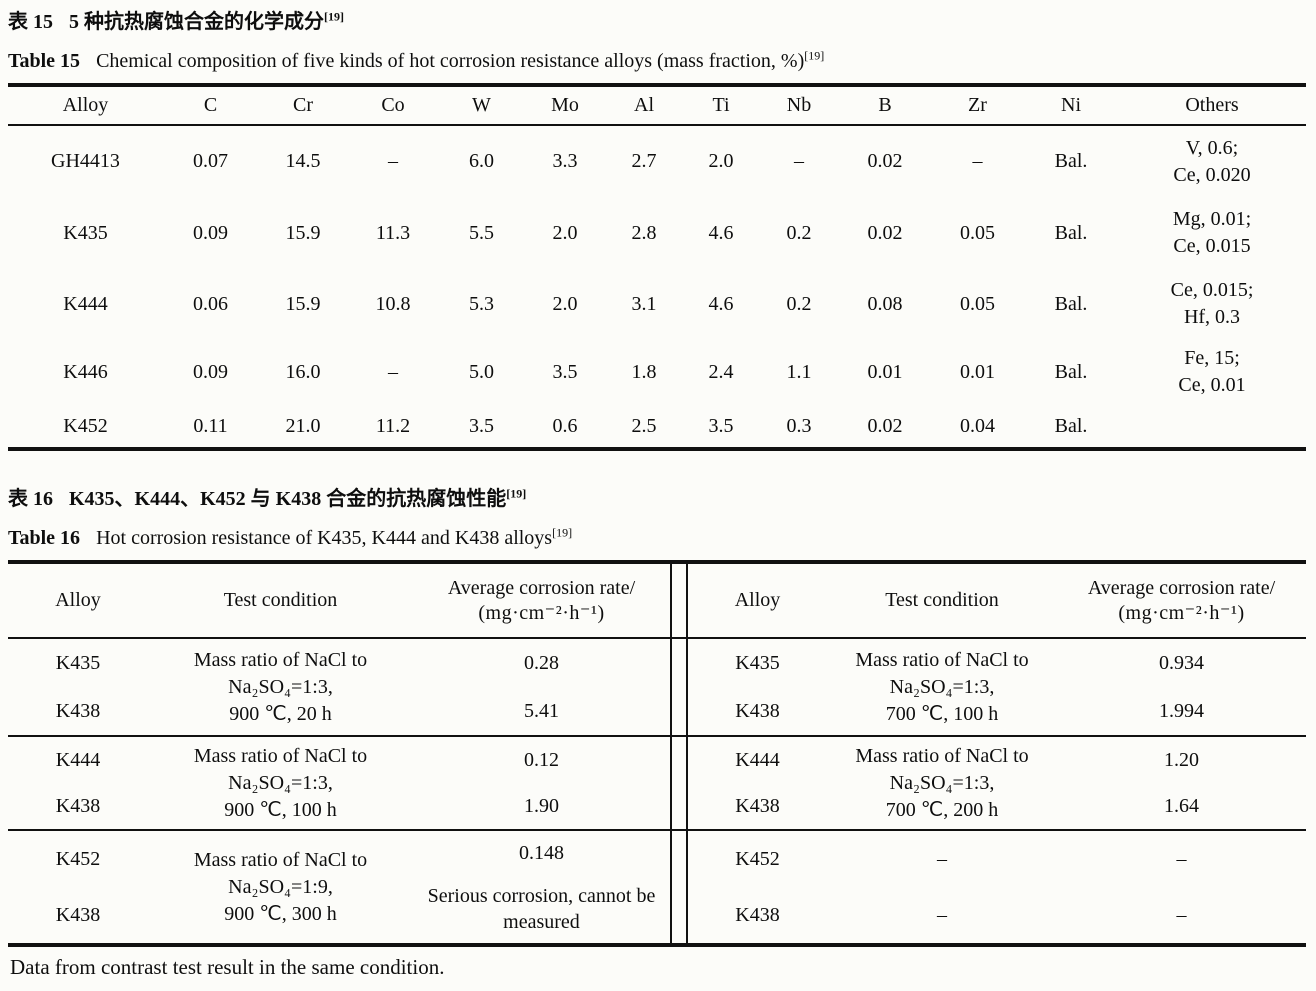 The image size is (1316, 991). Describe the element at coordinates (85, 425) in the screenshot. I see `alloy-name: K452` at that location.